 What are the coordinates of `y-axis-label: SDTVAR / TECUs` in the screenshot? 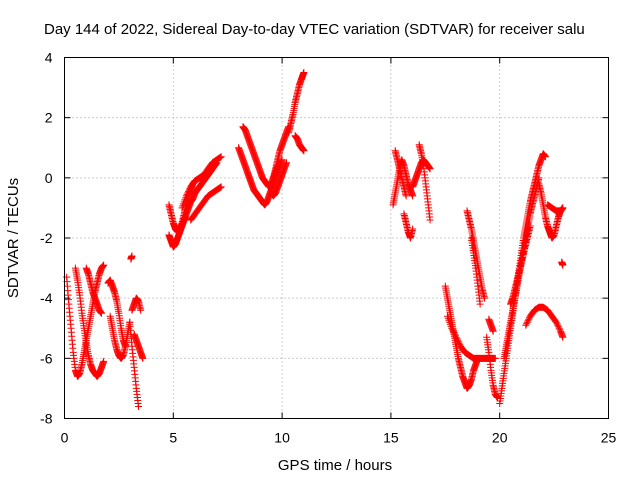 It's located at (13, 238).